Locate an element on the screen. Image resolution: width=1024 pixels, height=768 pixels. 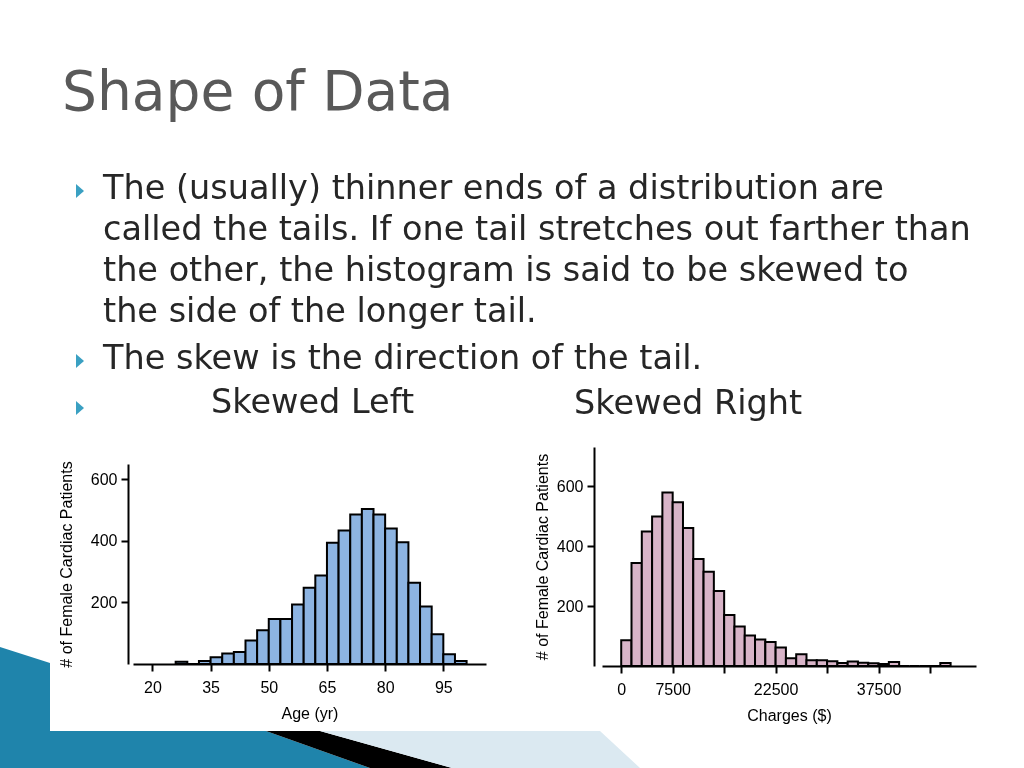
x-axis-title: Age (yr) is located at coordinates (310, 713).